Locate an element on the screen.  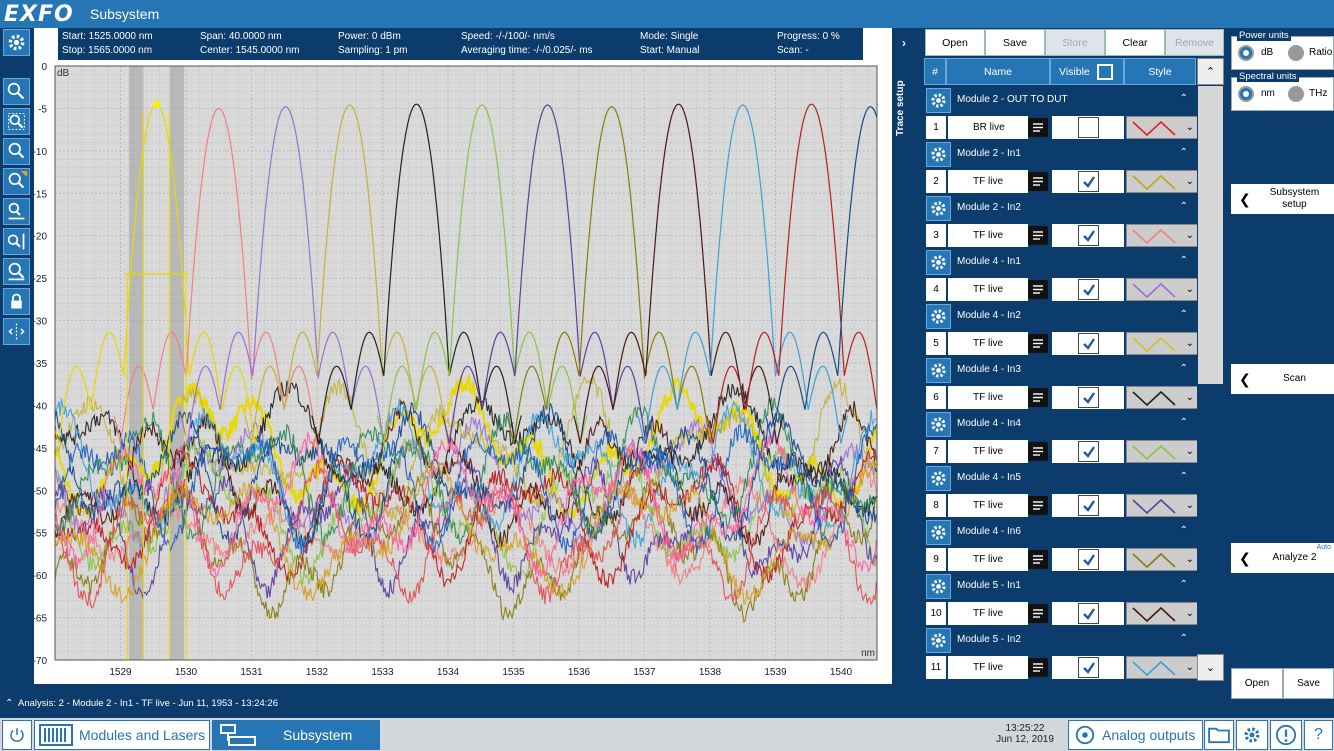
zoom-person-icon is located at coordinates (16, 271).